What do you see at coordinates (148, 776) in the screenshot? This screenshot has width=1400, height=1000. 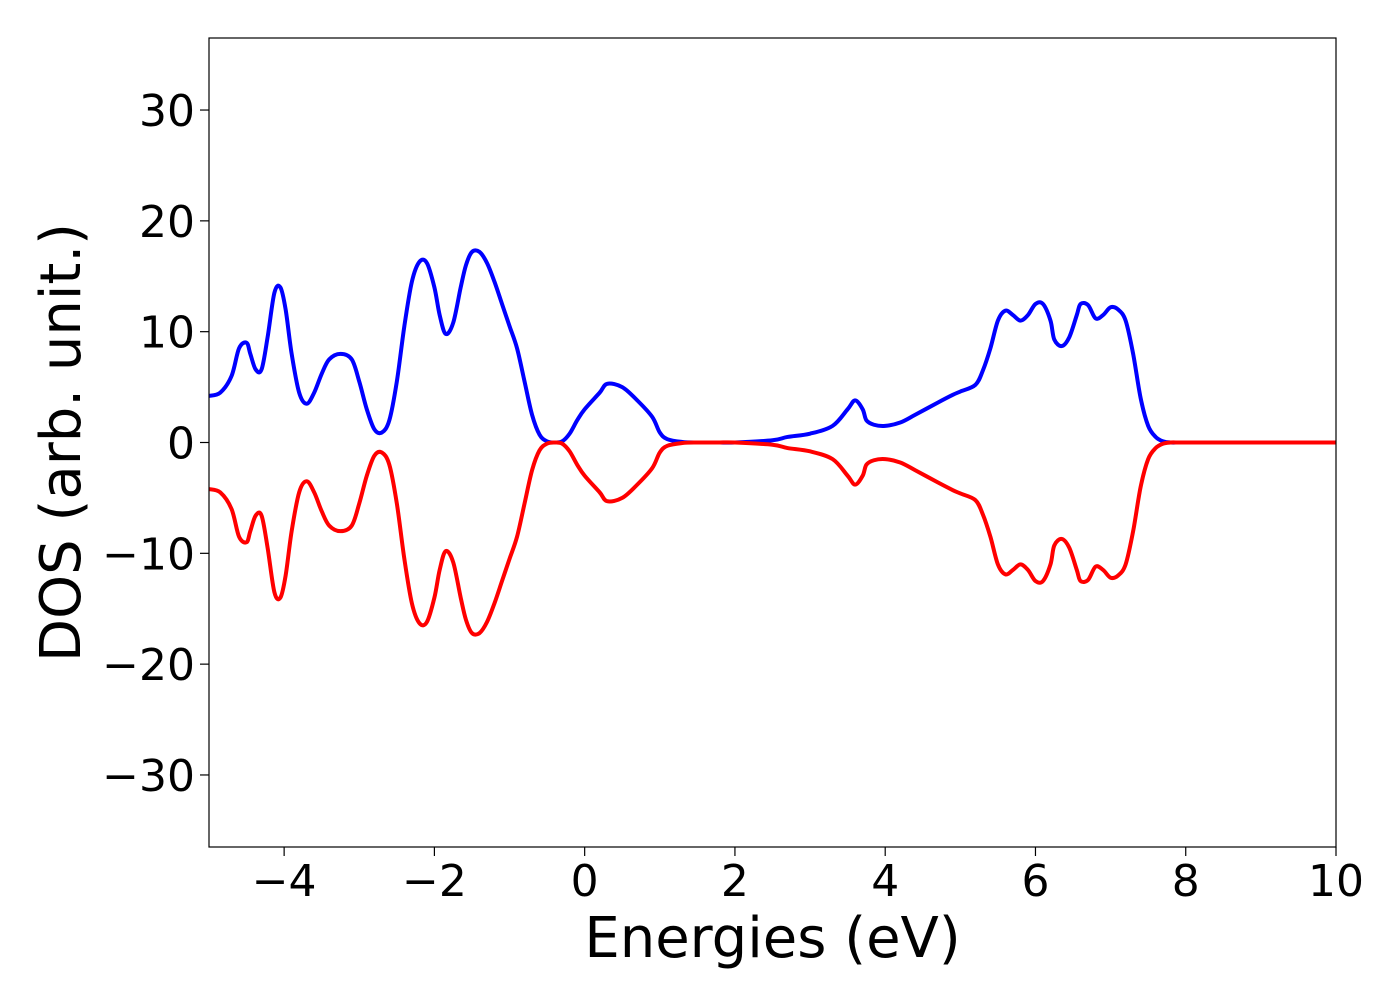 I see `y-tick-label: −30` at bounding box center [148, 776].